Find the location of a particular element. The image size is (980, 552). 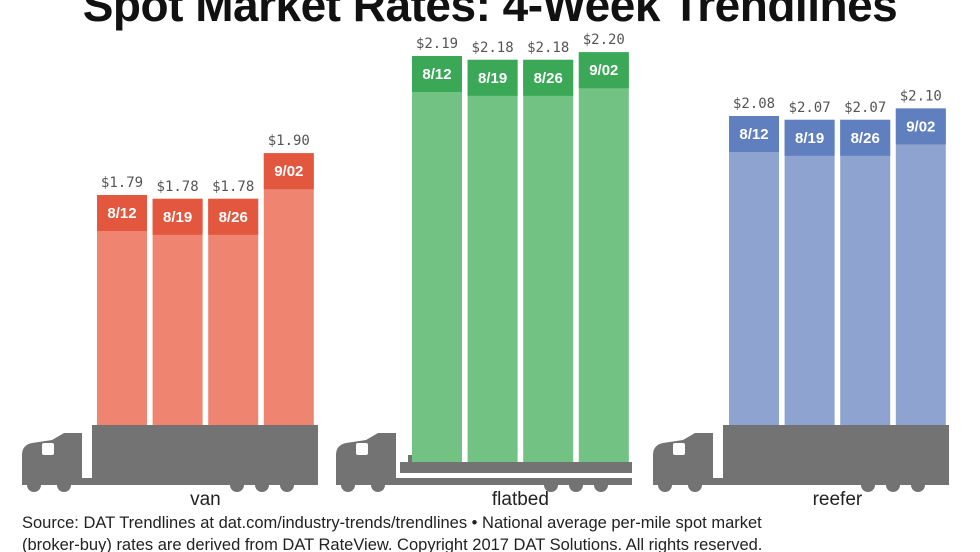

van-date-label: 8/26 is located at coordinates (233, 217).